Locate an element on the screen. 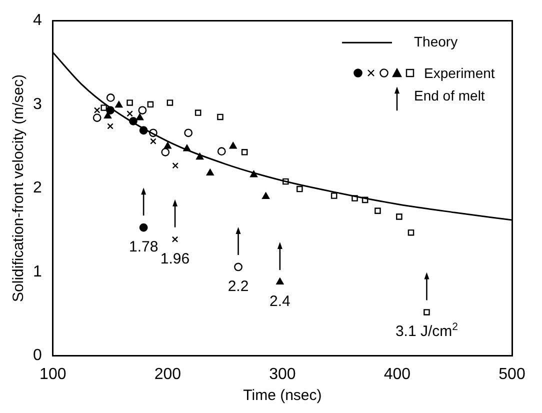  y-tick-label: 2 is located at coordinates (37, 188).